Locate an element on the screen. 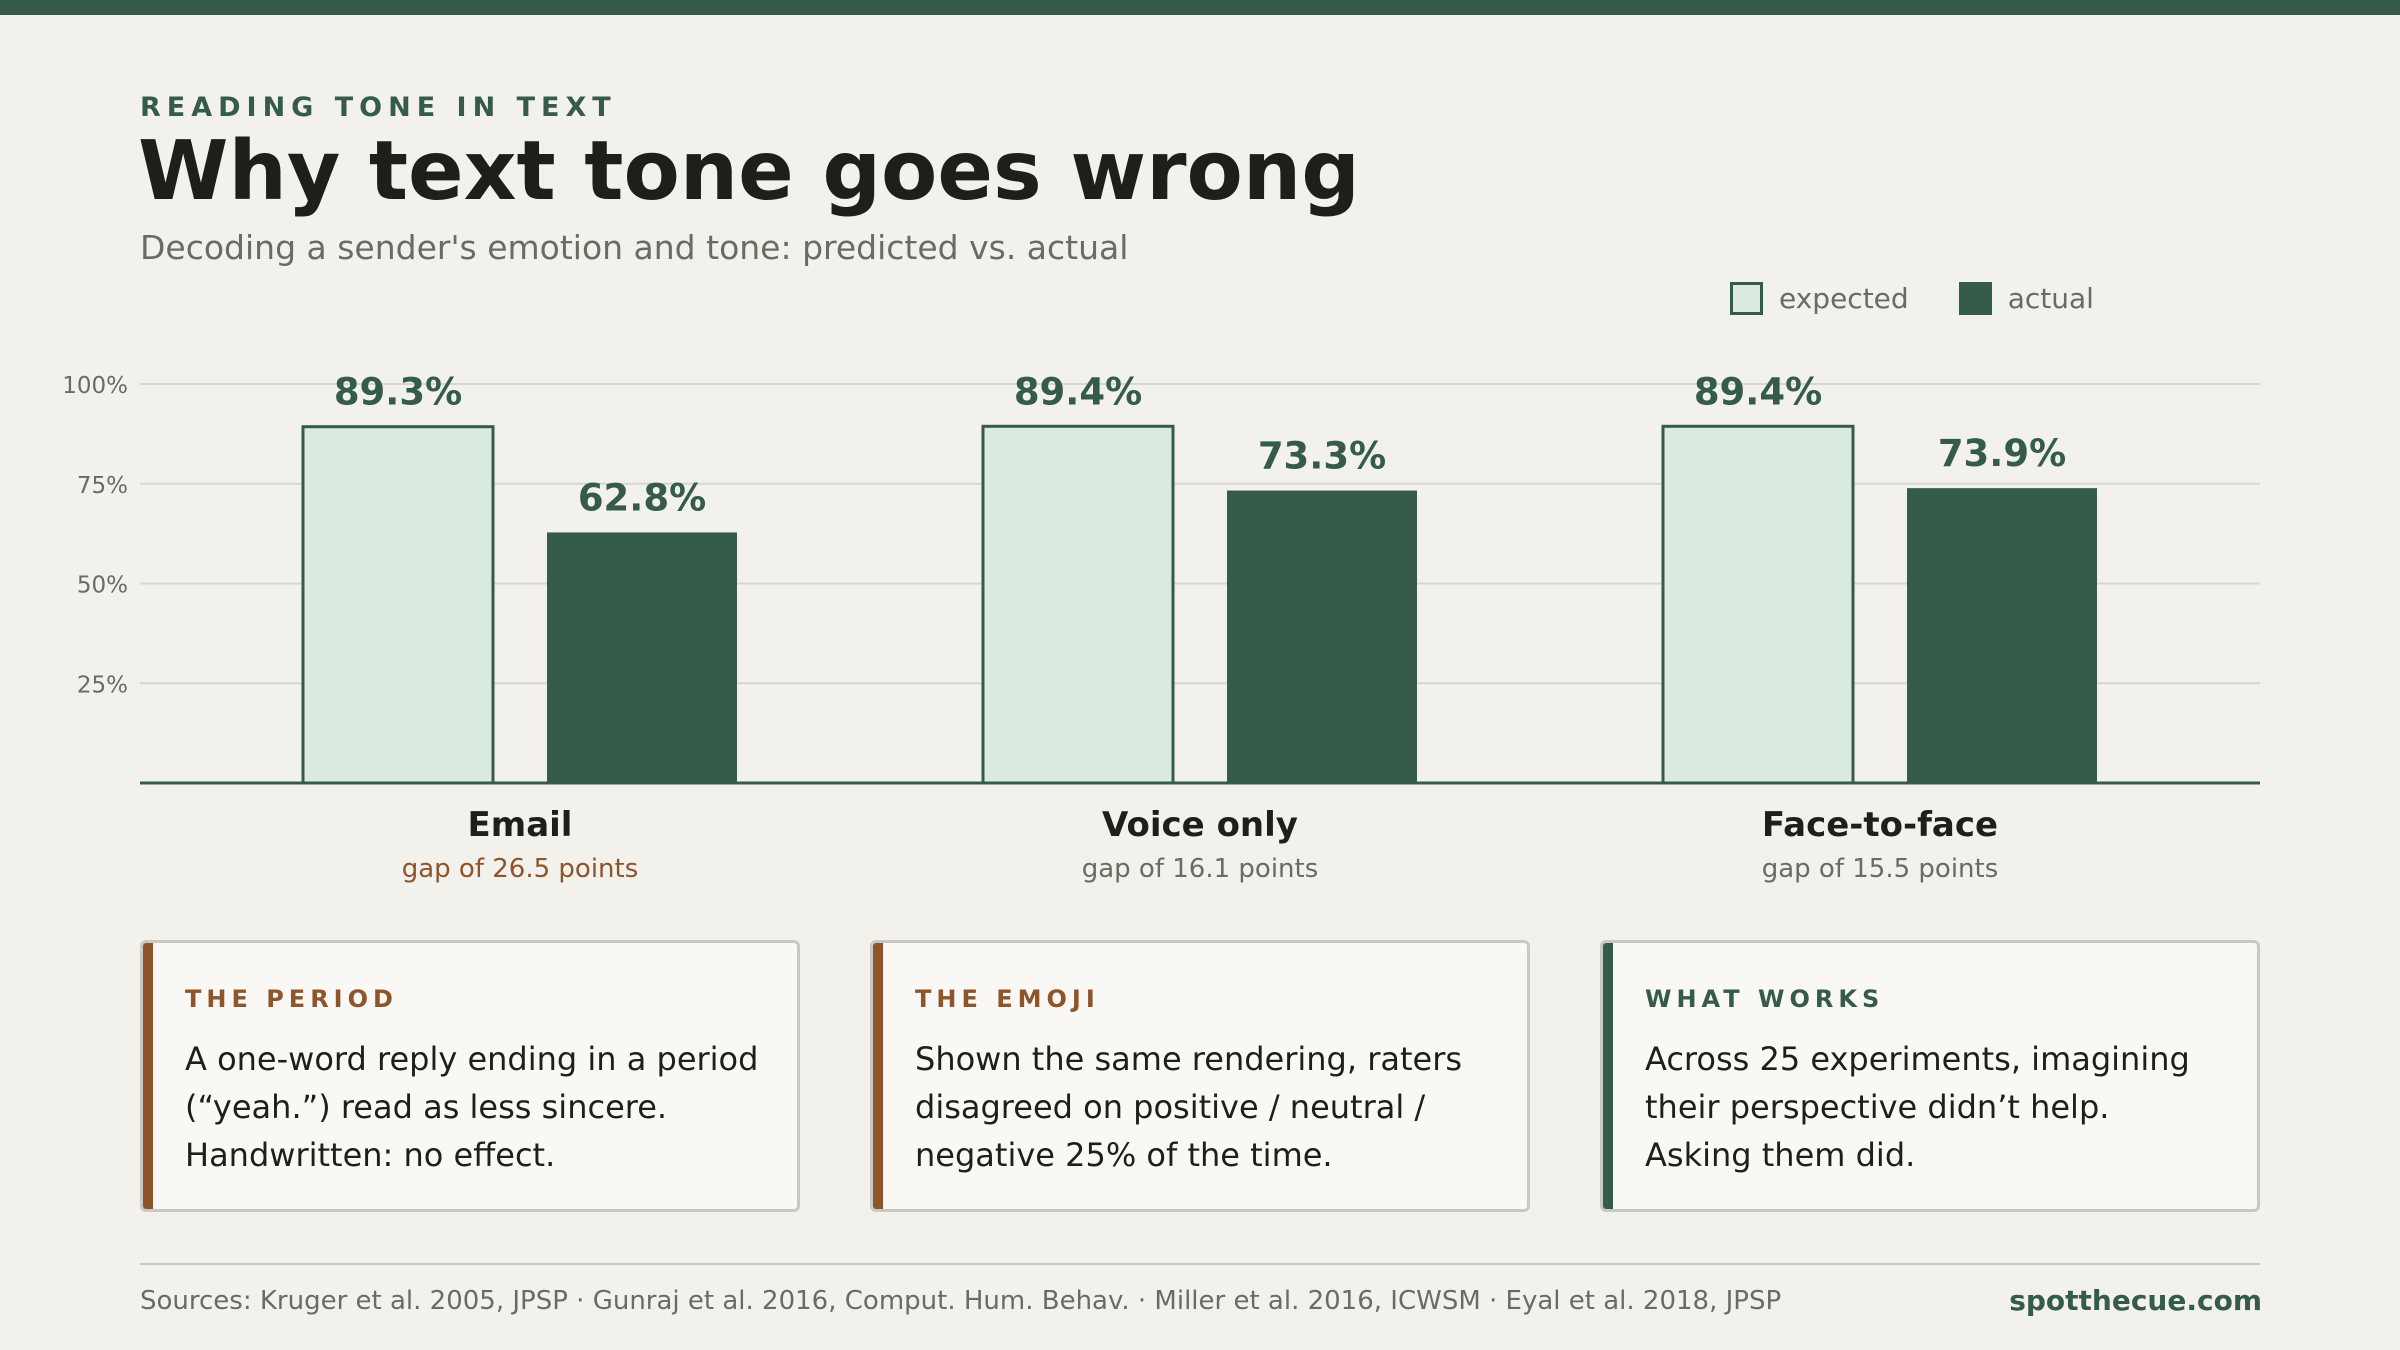 The height and width of the screenshot is (1350, 2400). gap-note: gap of 26.5 points is located at coordinates (520, 869).